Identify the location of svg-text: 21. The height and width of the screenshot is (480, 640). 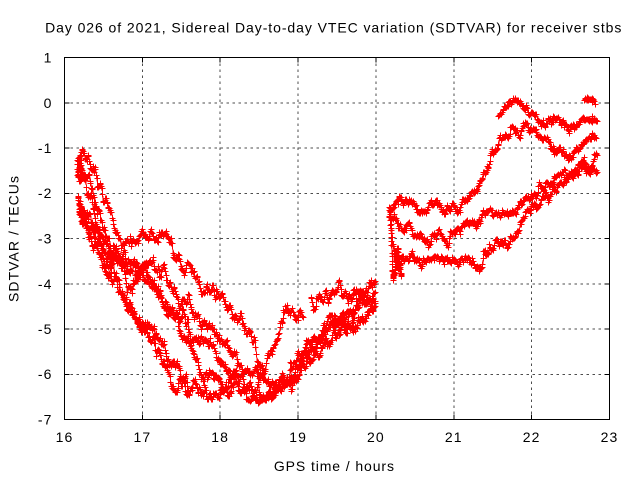
(454, 437).